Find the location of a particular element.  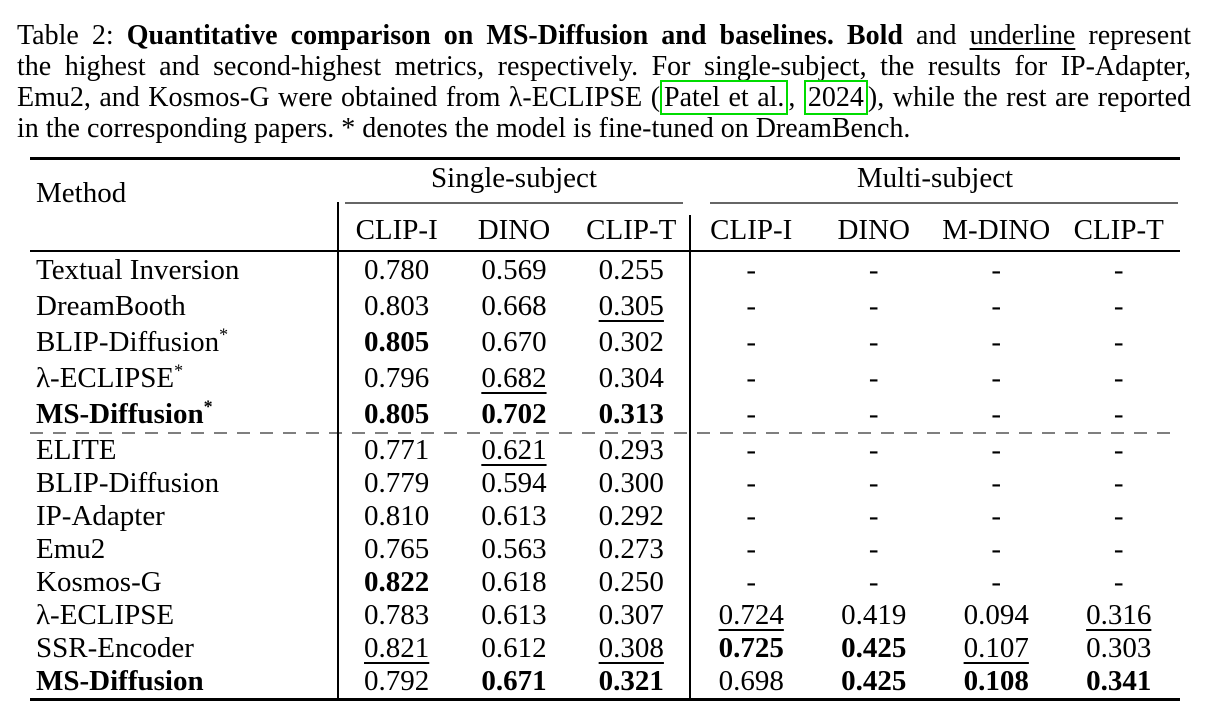

metric-value-cell: 0.293 is located at coordinates (631, 450).